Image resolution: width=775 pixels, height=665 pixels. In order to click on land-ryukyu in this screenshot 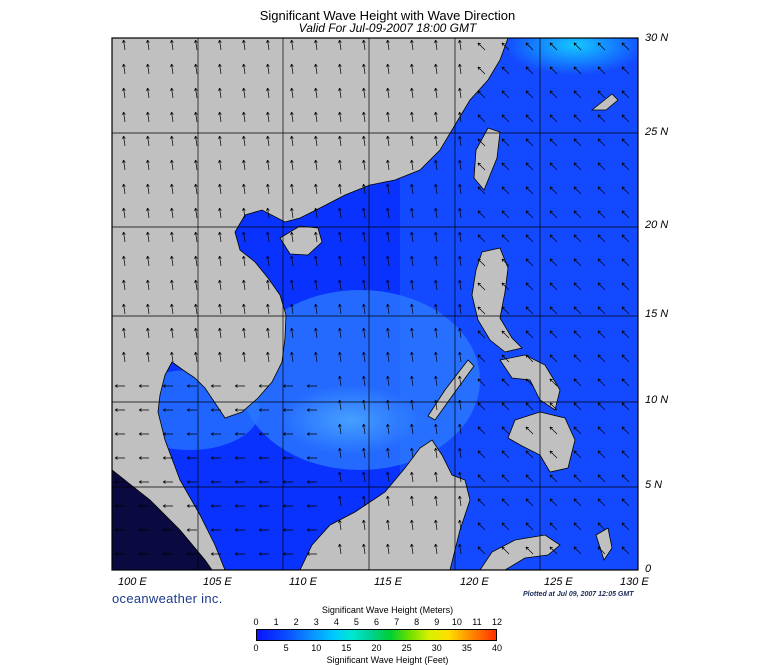, I will do `click(604, 102)`.